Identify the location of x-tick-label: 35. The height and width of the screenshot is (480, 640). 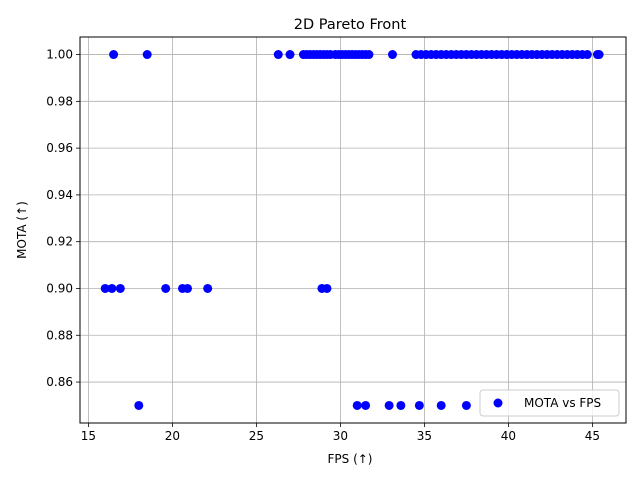
(424, 436).